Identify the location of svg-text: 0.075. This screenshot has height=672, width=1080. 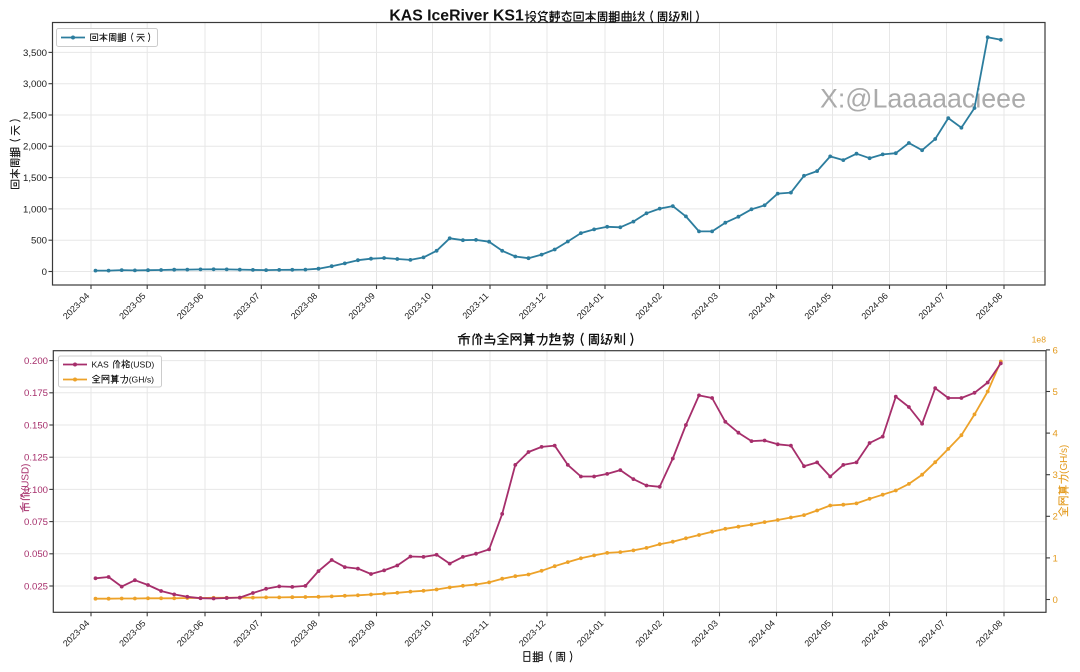
(36, 522).